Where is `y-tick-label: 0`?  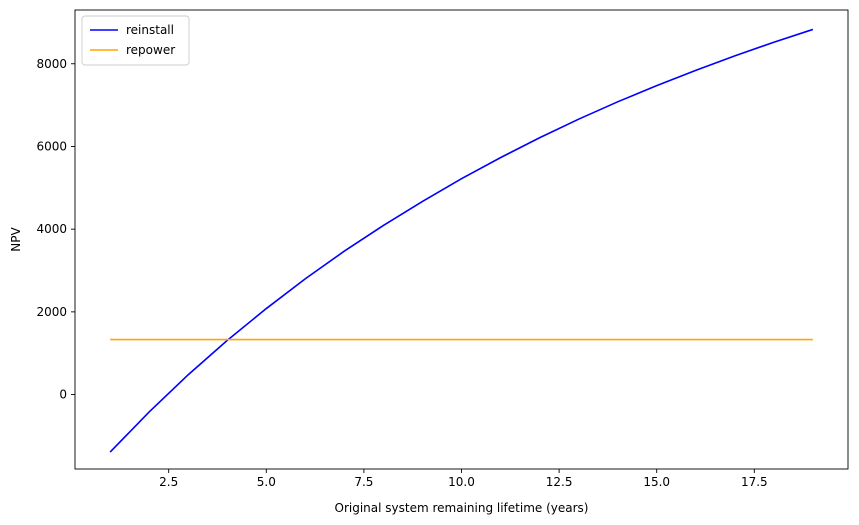
y-tick-label: 0 is located at coordinates (63, 395).